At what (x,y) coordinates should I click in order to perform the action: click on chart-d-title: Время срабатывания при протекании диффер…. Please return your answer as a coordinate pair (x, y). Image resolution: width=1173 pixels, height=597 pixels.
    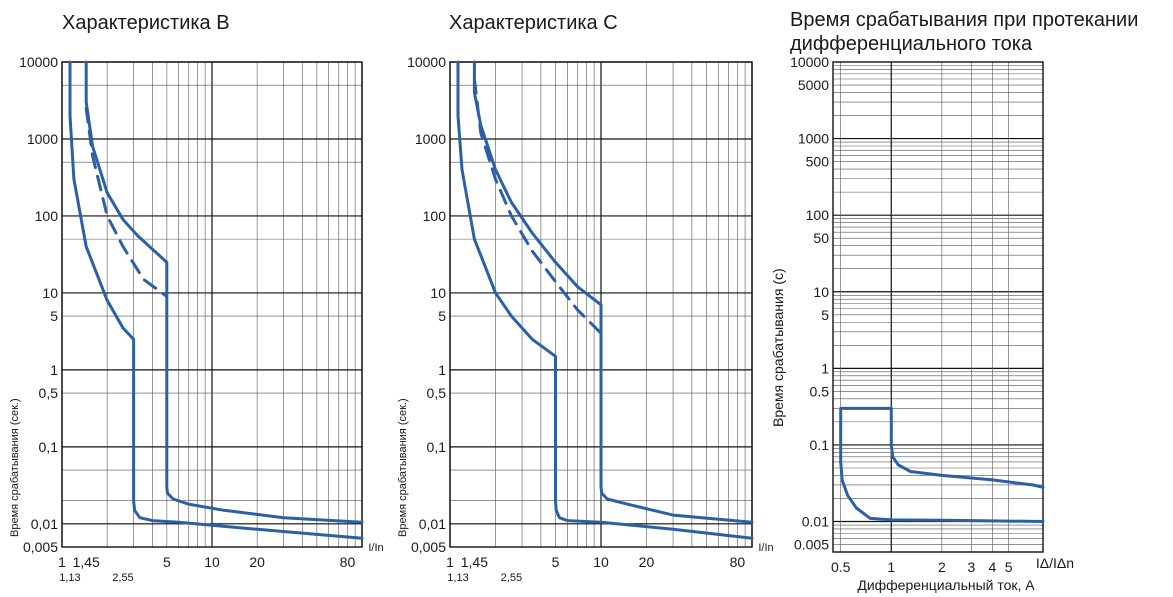
    Looking at the image, I should click on (964, 32).